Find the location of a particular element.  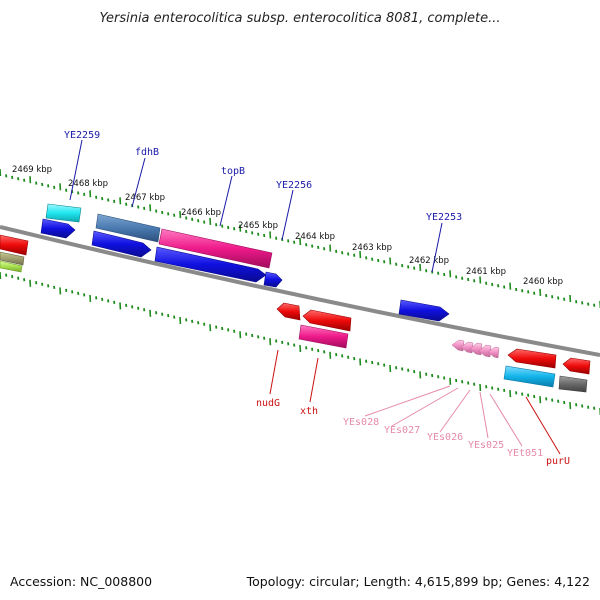

leader-puru is located at coordinates (543, 425).